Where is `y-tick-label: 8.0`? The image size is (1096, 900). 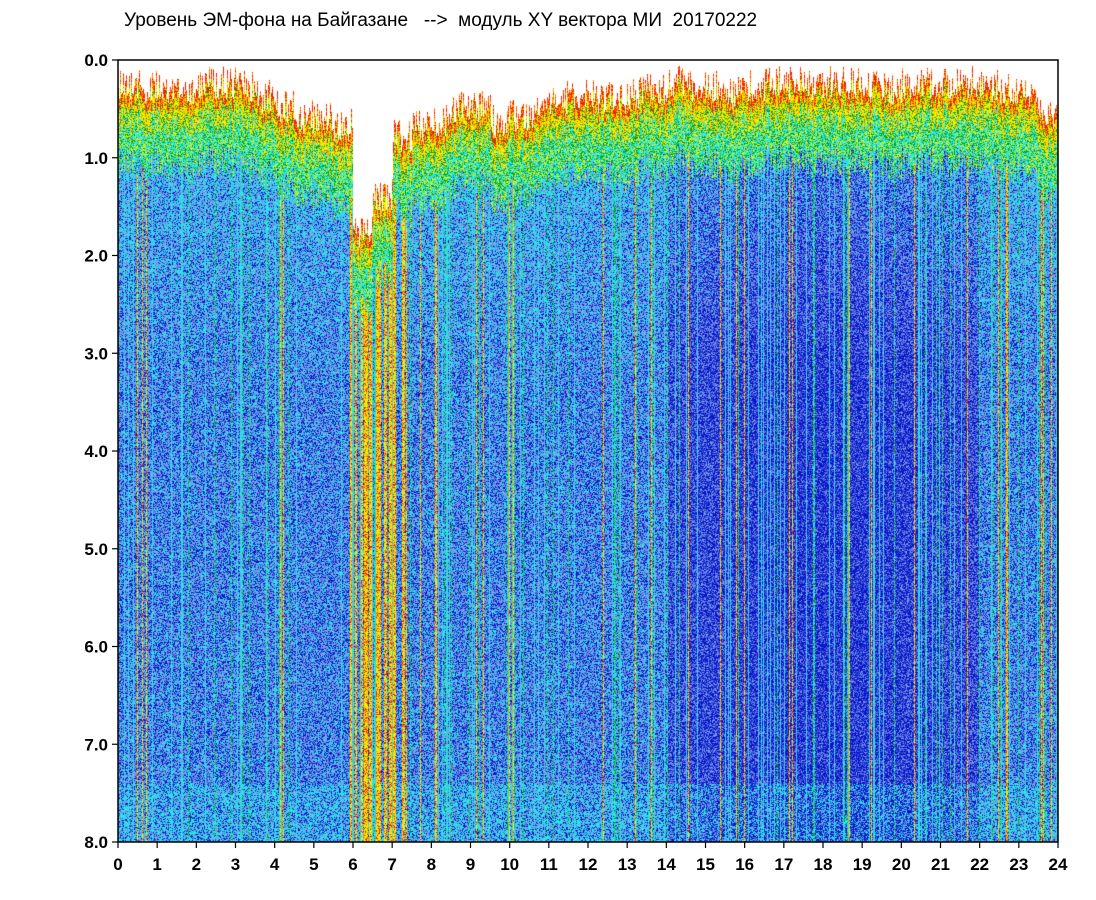 y-tick-label: 8.0 is located at coordinates (96, 842).